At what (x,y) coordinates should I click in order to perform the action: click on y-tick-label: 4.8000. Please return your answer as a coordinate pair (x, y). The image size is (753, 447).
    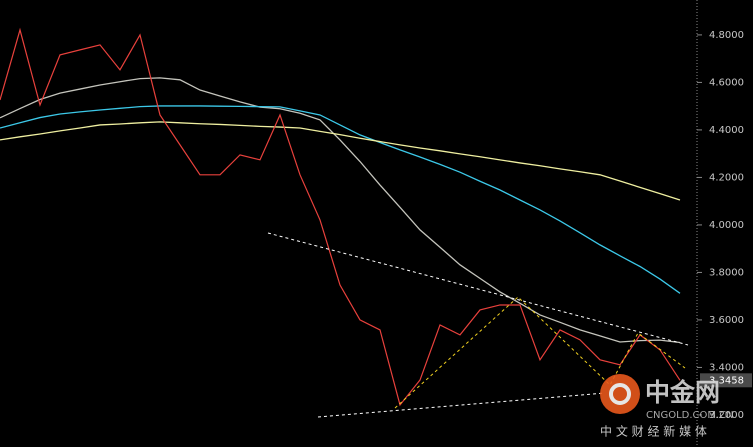
    Looking at the image, I should click on (726, 35).